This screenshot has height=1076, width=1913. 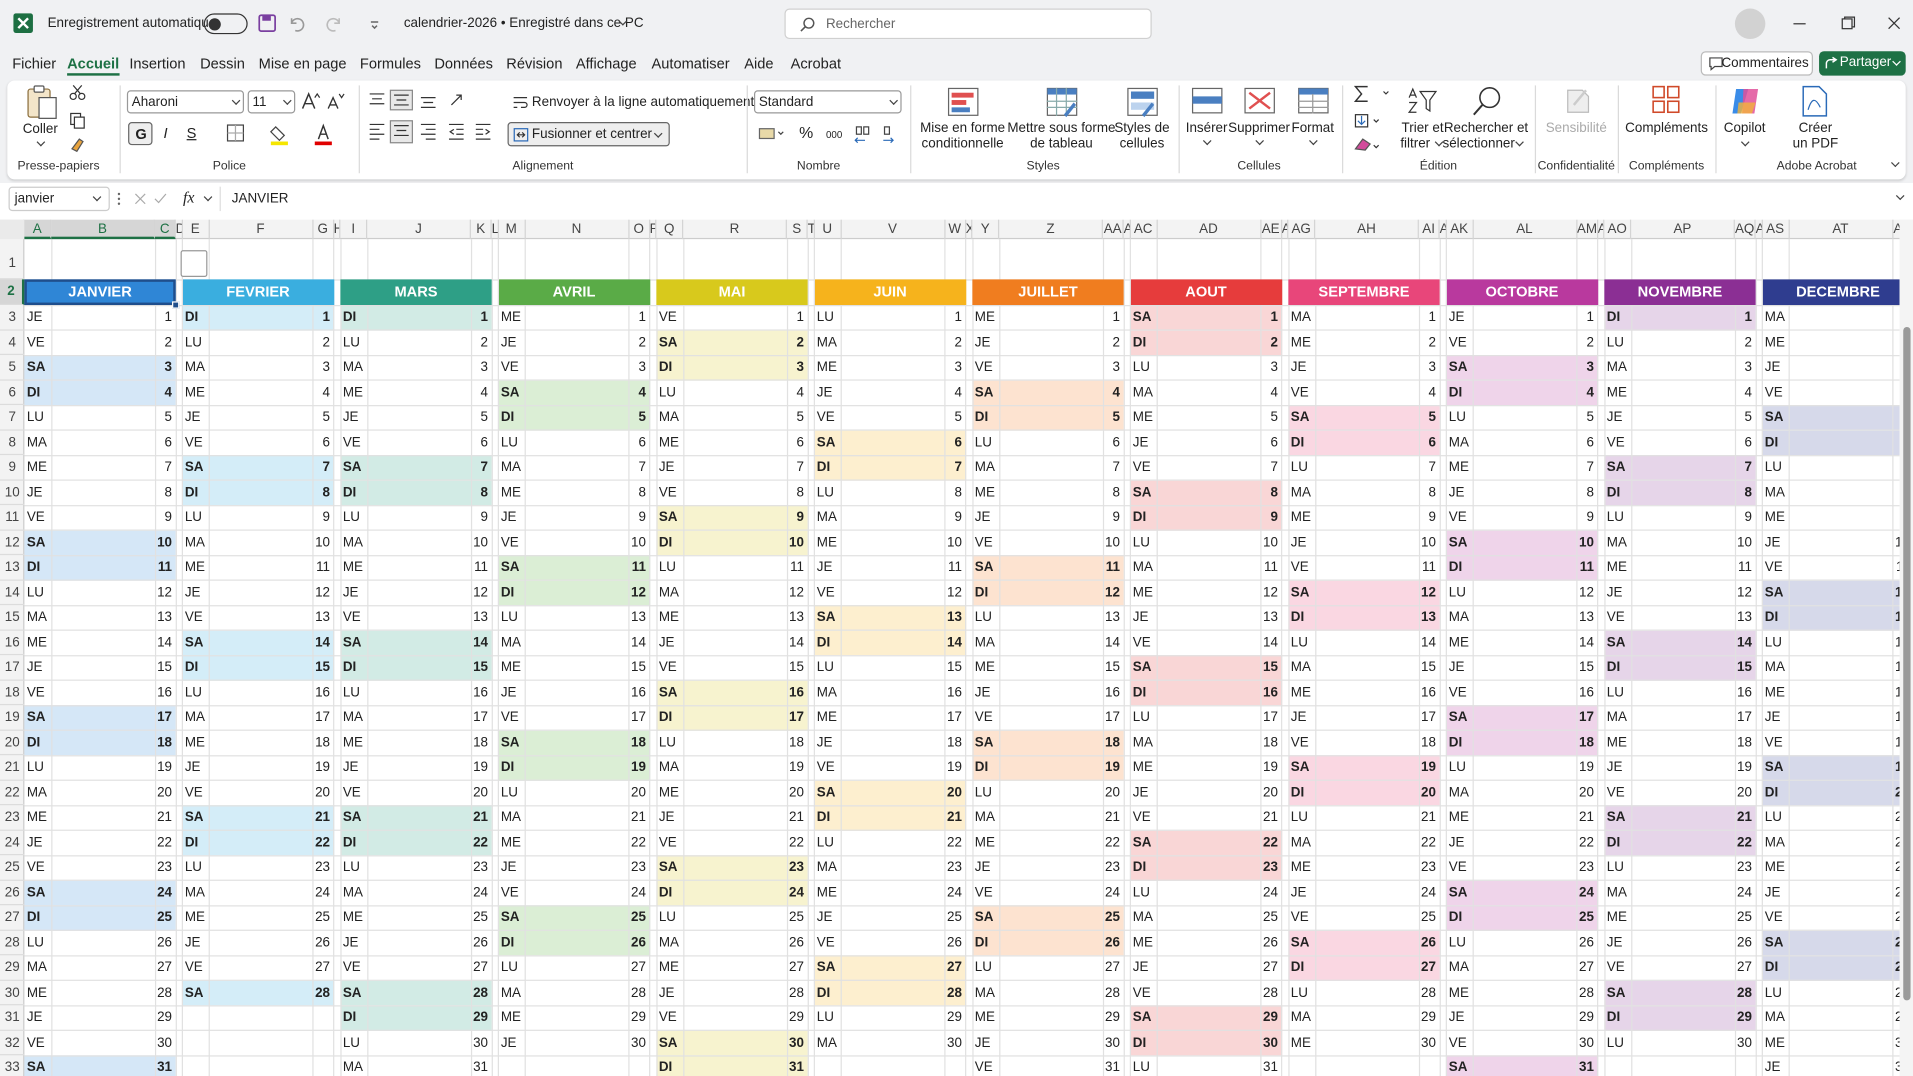 I want to click on format-table-label: de tableau, so click(x=1061, y=144).